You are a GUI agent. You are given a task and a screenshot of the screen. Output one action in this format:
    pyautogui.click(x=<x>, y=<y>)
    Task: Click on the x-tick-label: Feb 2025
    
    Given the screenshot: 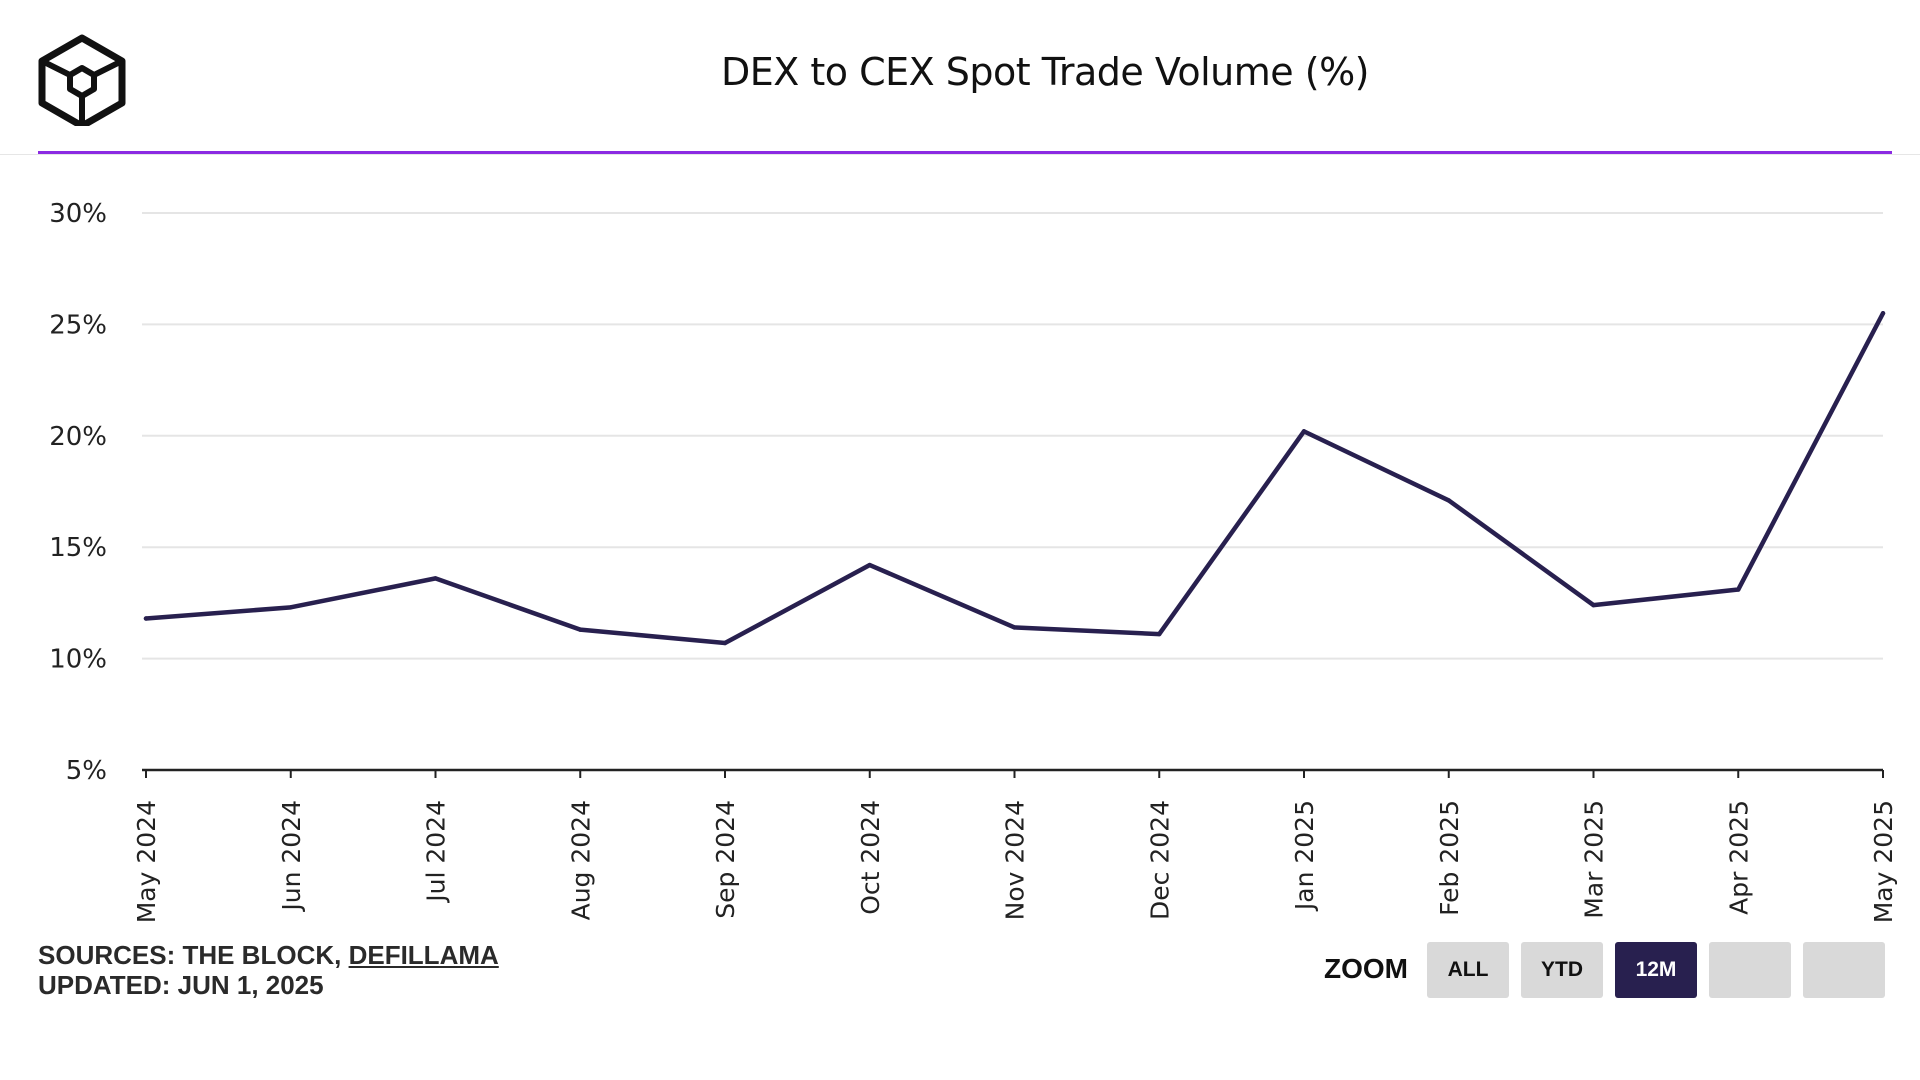 What is the action you would take?
    pyautogui.click(x=1449, y=858)
    